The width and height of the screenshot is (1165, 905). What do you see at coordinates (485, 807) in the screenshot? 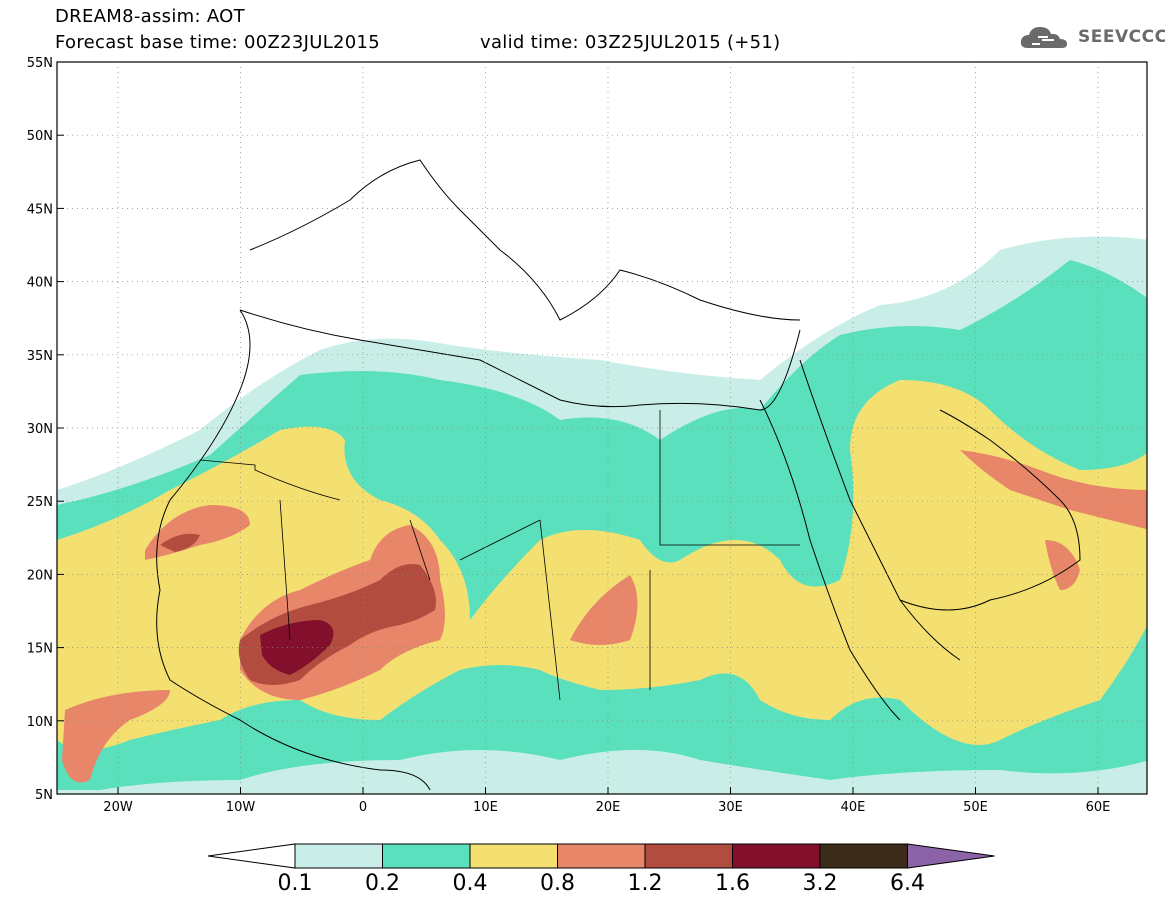
I see `lon-label: 10E` at bounding box center [485, 807].